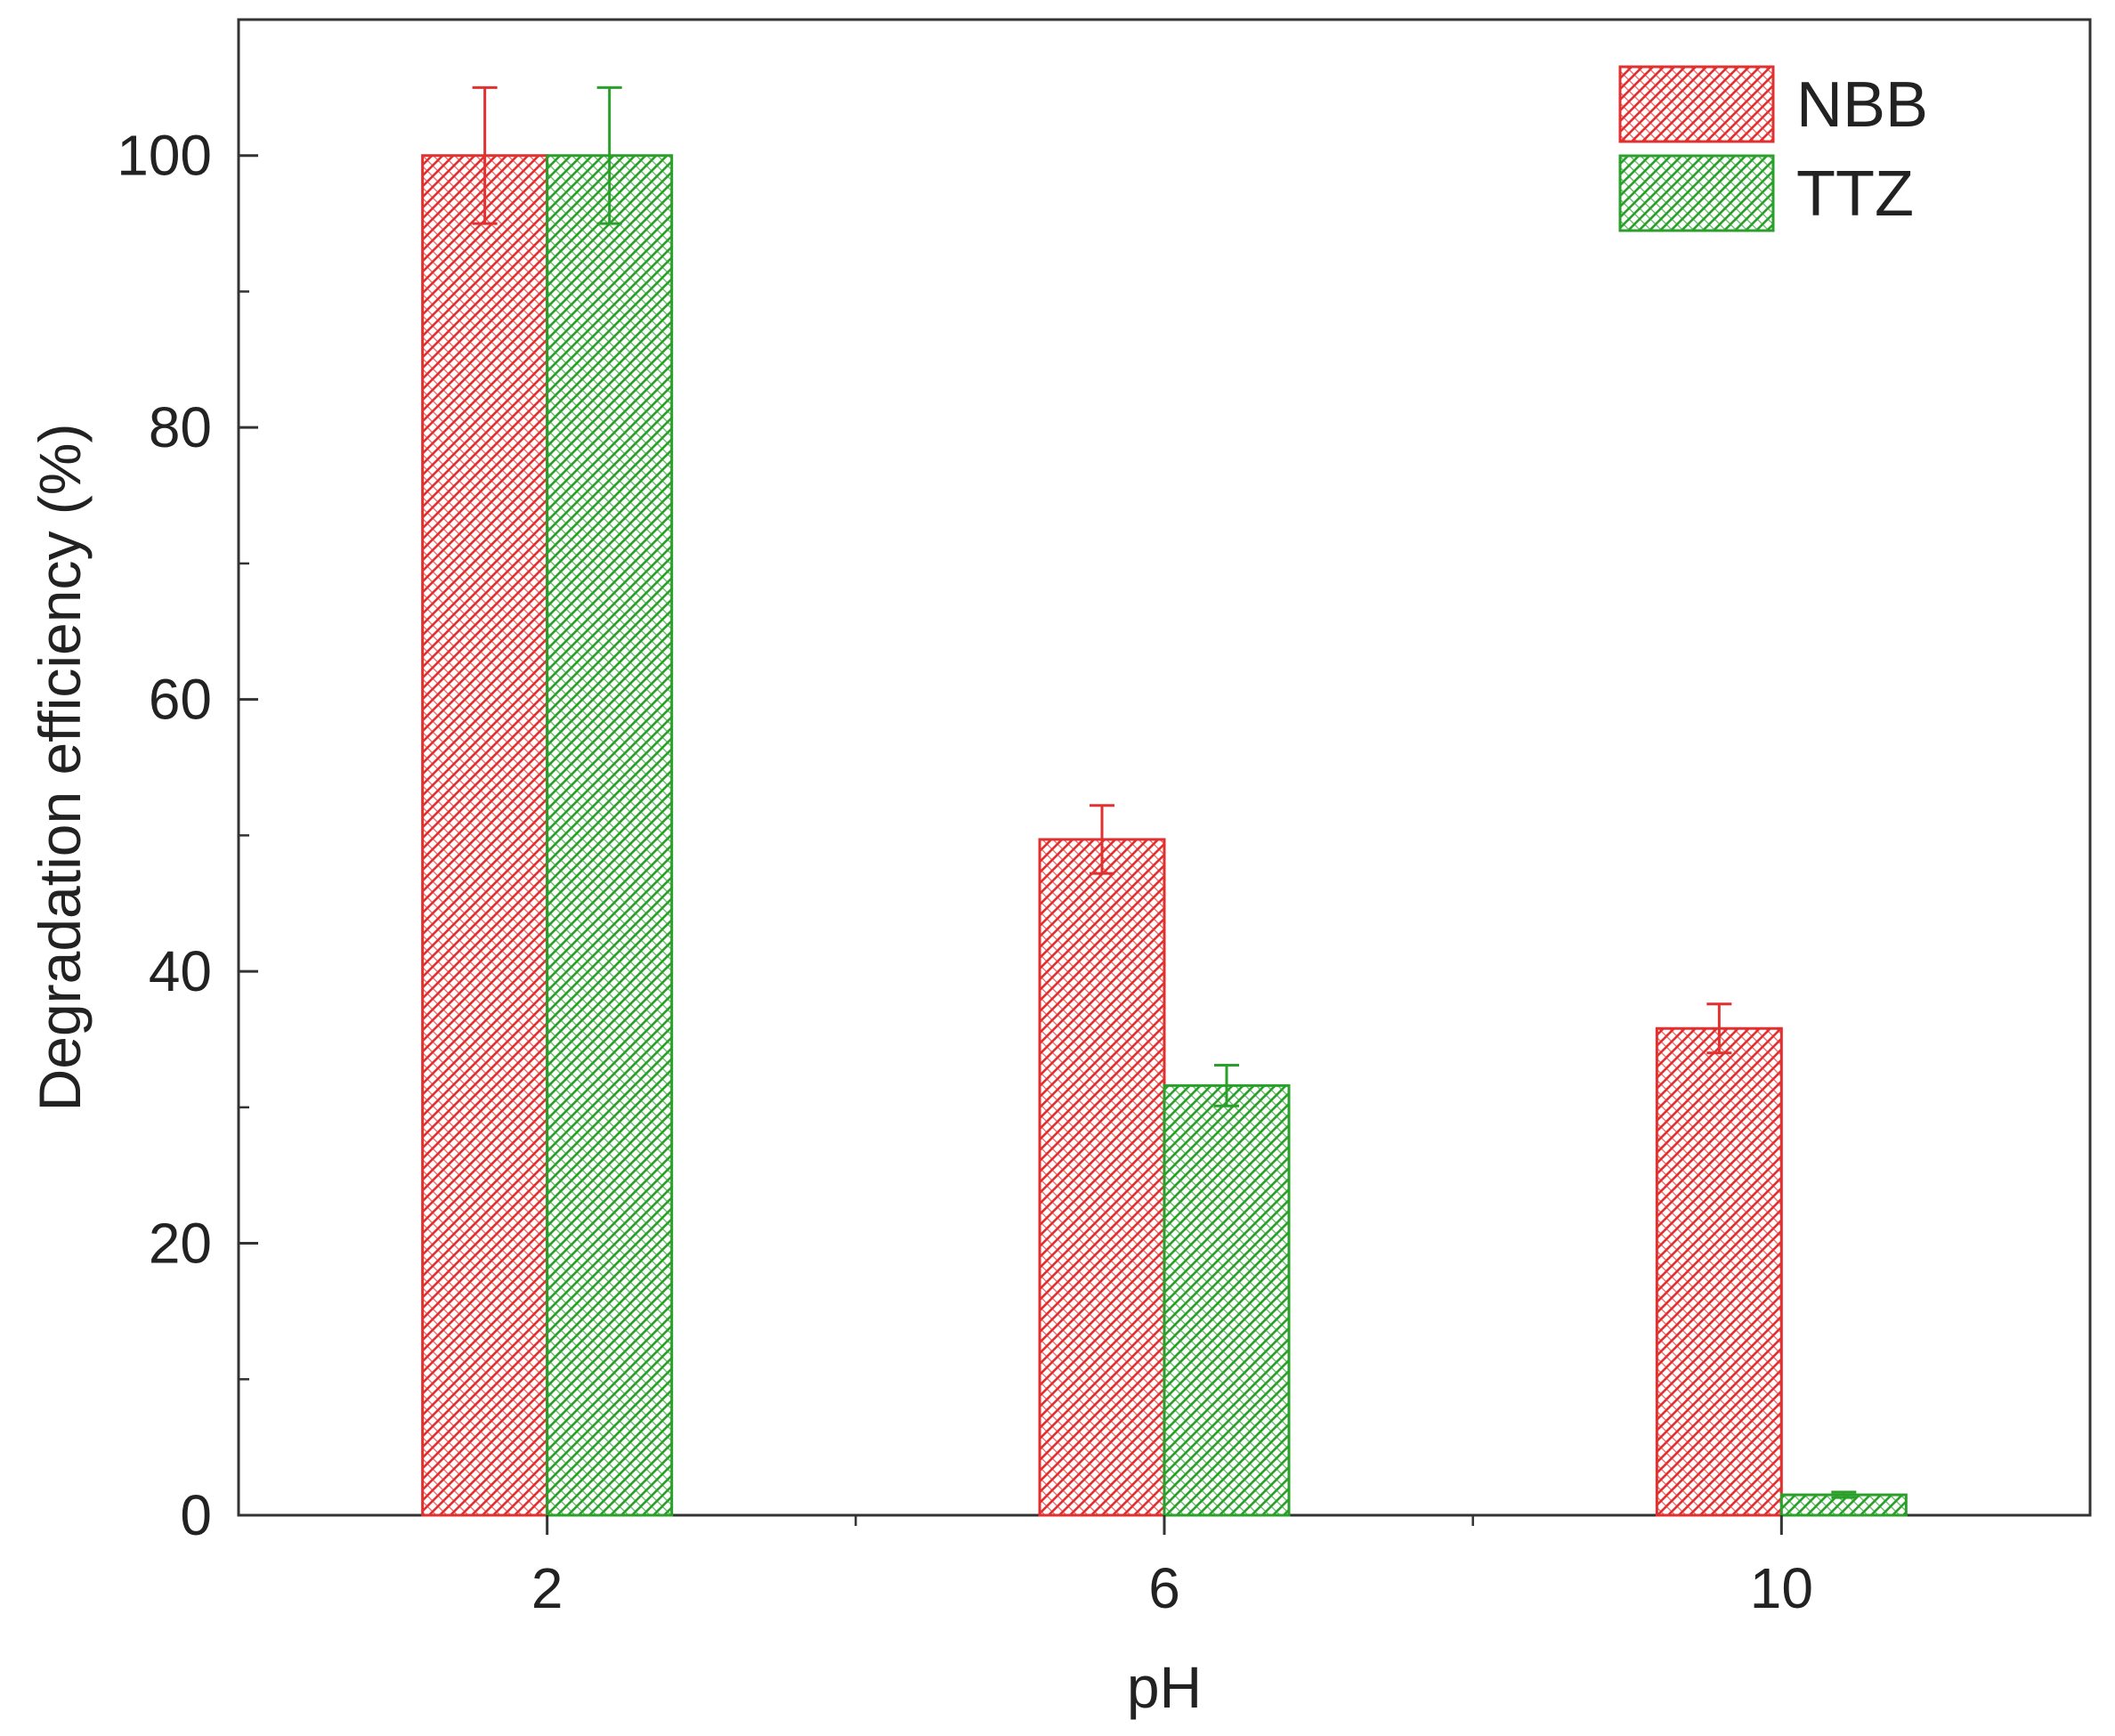 The height and width of the screenshot is (1736, 2115). I want to click on y-tick-label: 60, so click(181, 700).